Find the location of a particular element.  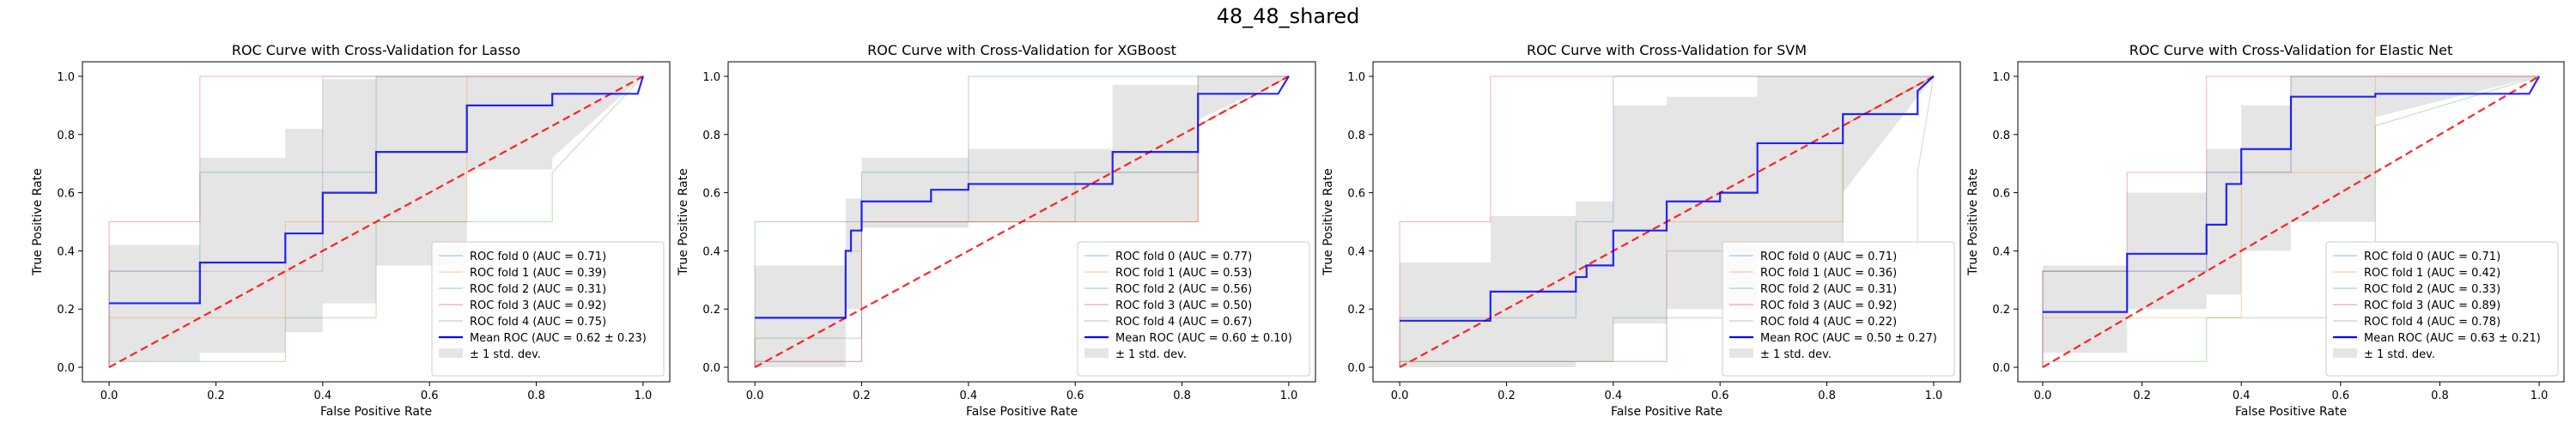

legend-label-fold-2: ROC fold 2 (AUC = 0.56) is located at coordinates (1184, 289).